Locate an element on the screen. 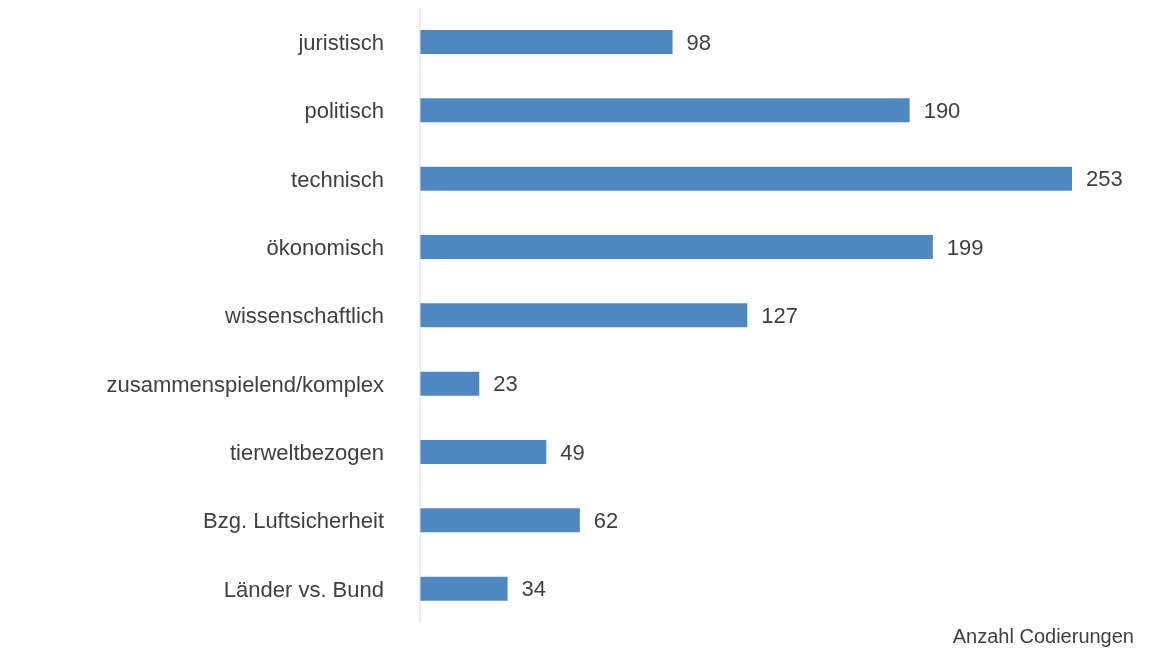 The width and height of the screenshot is (1150, 650). data-label: 98 is located at coordinates (699, 42).